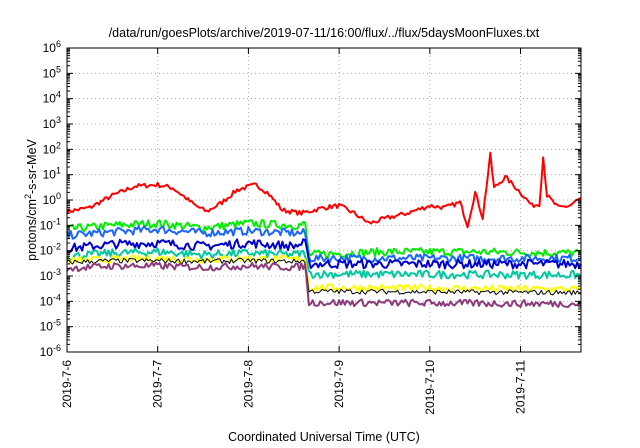 The width and height of the screenshot is (640, 448). I want to click on y-tick-label-exp: 1, so click(58, 171).